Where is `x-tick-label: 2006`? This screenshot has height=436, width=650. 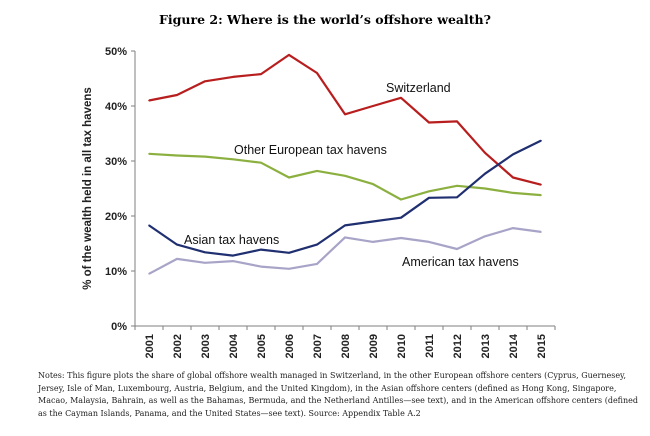
x-tick-label: 2006 is located at coordinates (290, 346).